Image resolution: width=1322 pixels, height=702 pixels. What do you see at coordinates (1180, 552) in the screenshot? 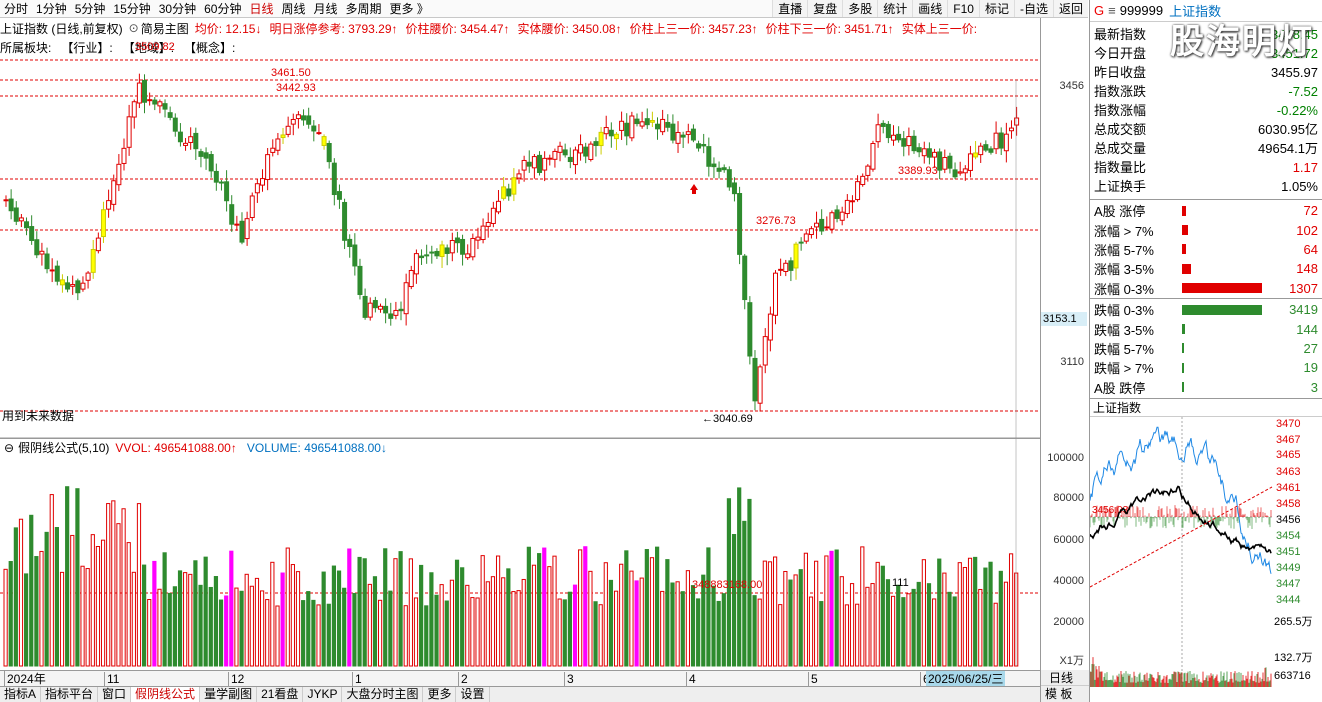
I see `mini-bg` at bounding box center [1180, 552].